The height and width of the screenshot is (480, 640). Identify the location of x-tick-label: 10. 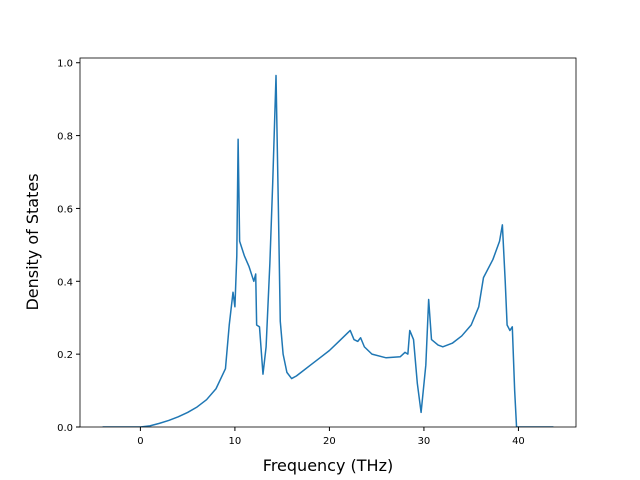
(235, 441).